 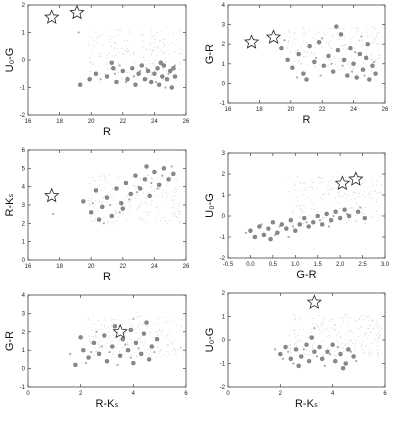 I want to click on y-axis-label: U₀-G, so click(x=210, y=205).